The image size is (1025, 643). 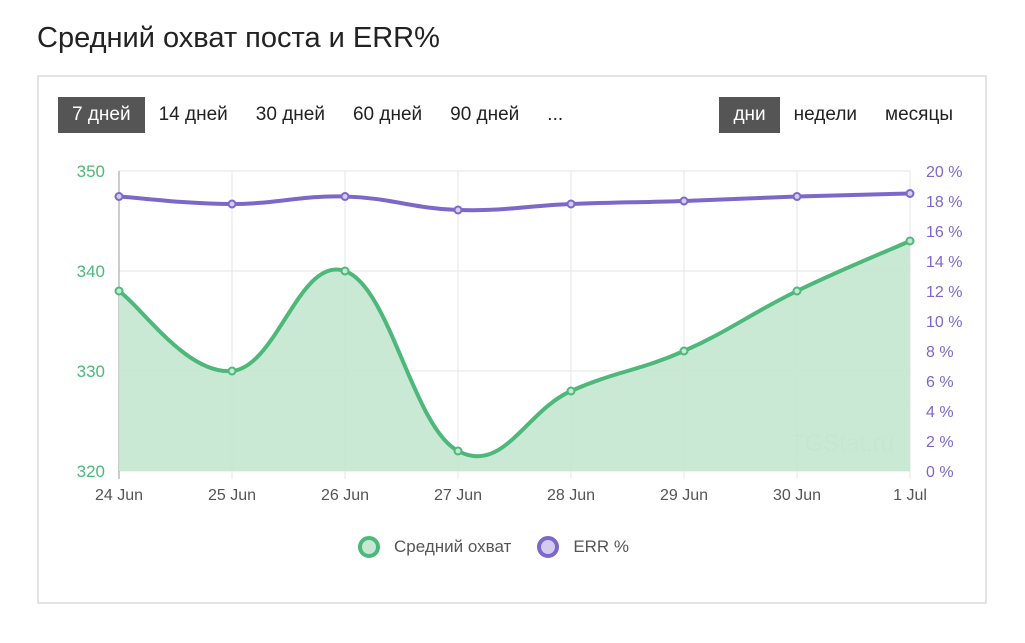 I want to click on y-left-tick-label: 330, so click(x=91, y=371).